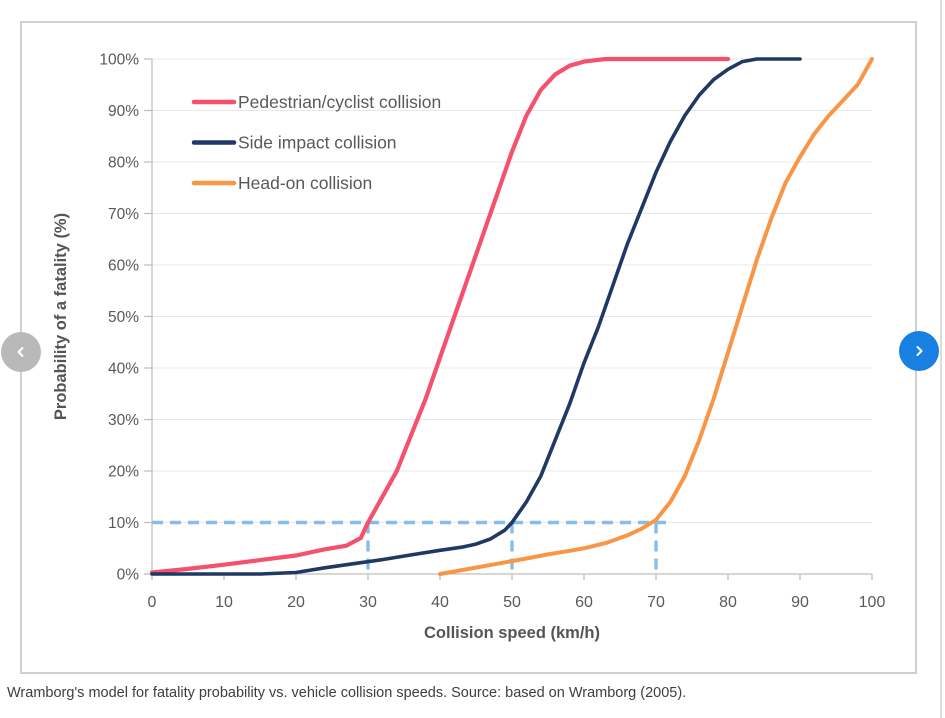 The width and height of the screenshot is (945, 718). Describe the element at coordinates (123, 111) in the screenshot. I see `y-tick-label: 90%` at that location.